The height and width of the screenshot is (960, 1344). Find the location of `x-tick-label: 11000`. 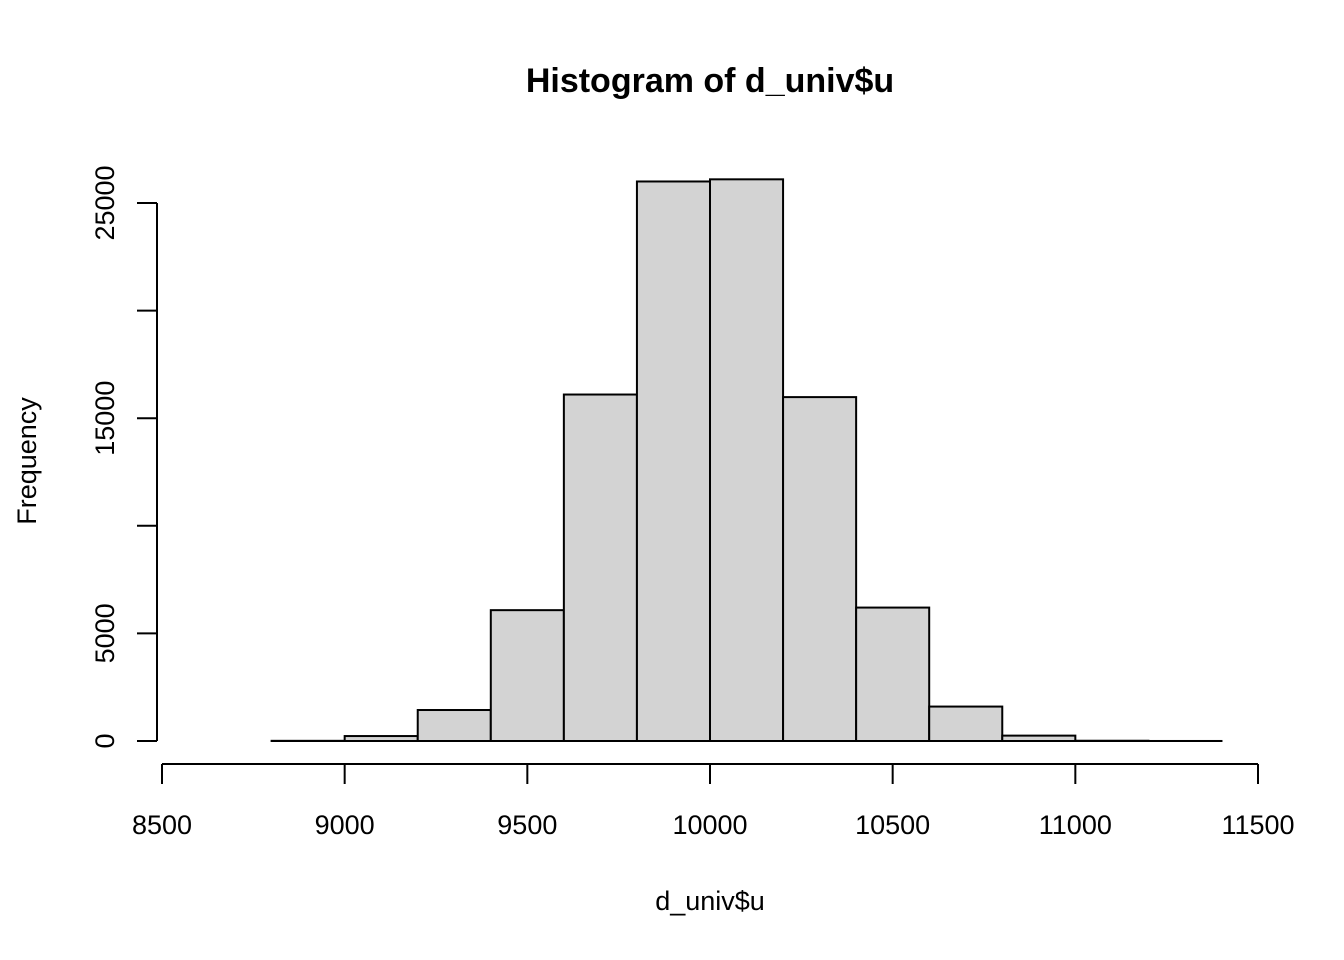

x-tick-label: 11000 is located at coordinates (1075, 825).